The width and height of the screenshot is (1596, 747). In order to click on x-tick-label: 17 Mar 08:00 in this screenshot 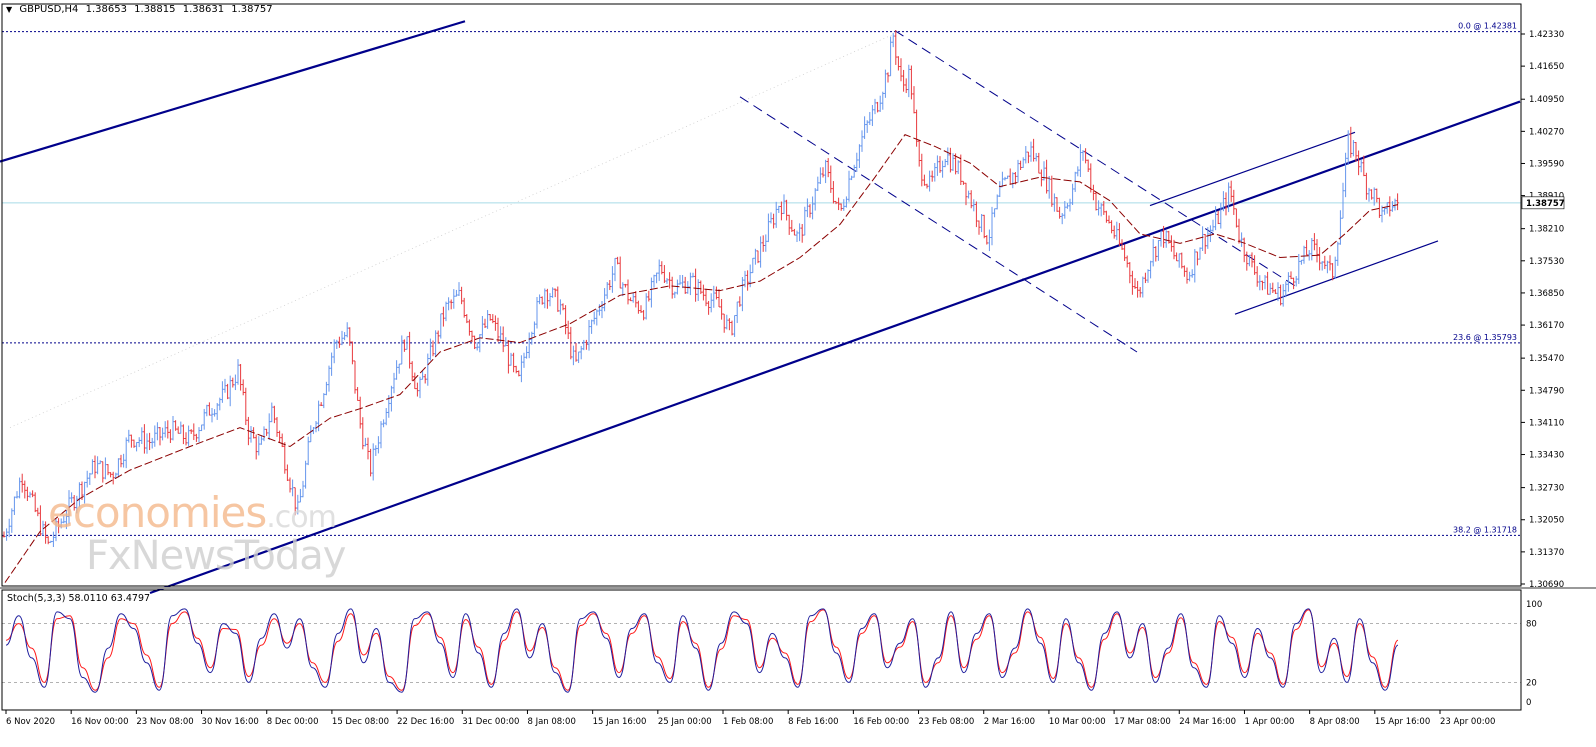, I will do `click(1142, 722)`.